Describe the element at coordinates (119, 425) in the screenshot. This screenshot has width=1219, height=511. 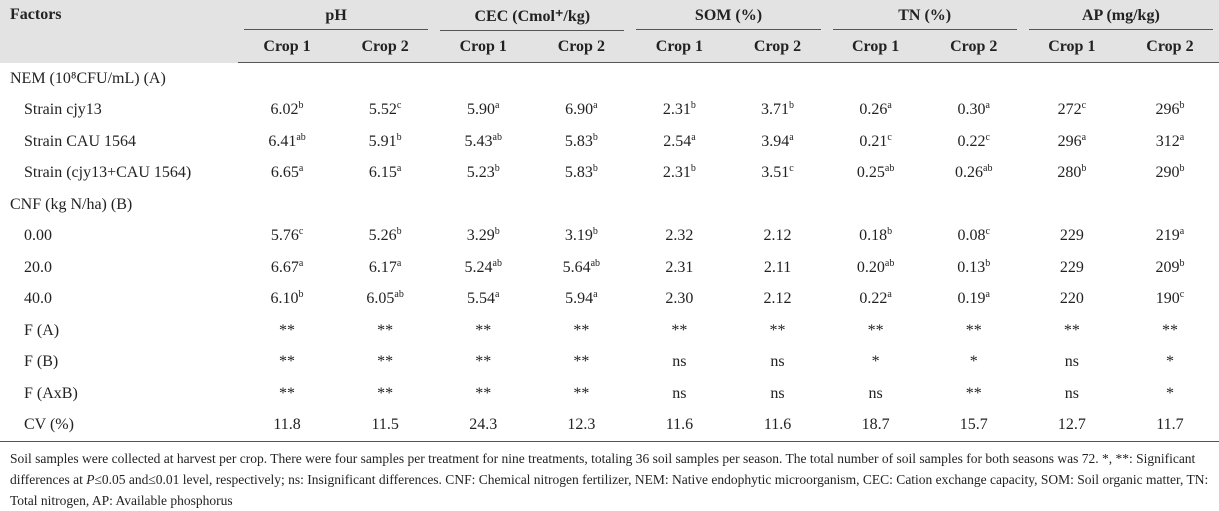
I see `row-label: CV (%)` at that location.